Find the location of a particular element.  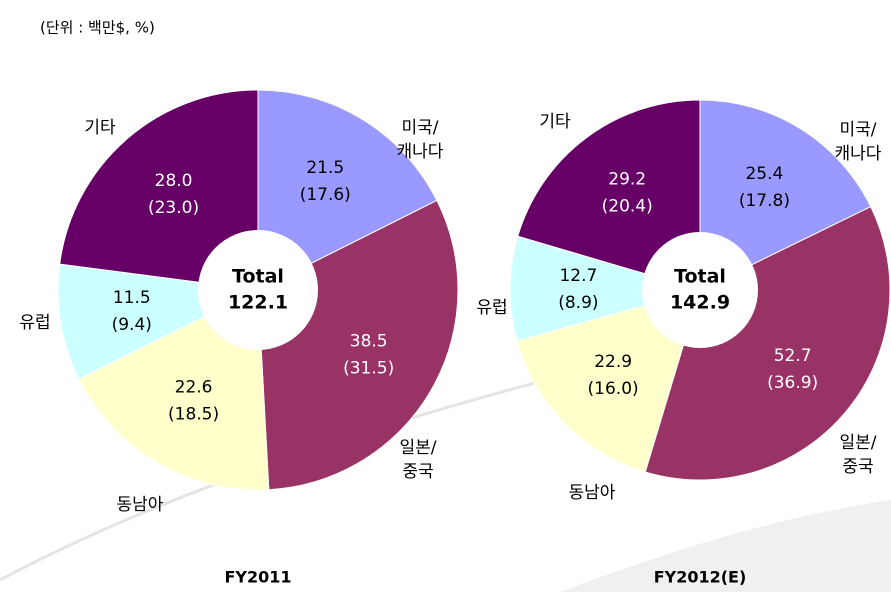

center-total: 142.9 is located at coordinates (700, 303).